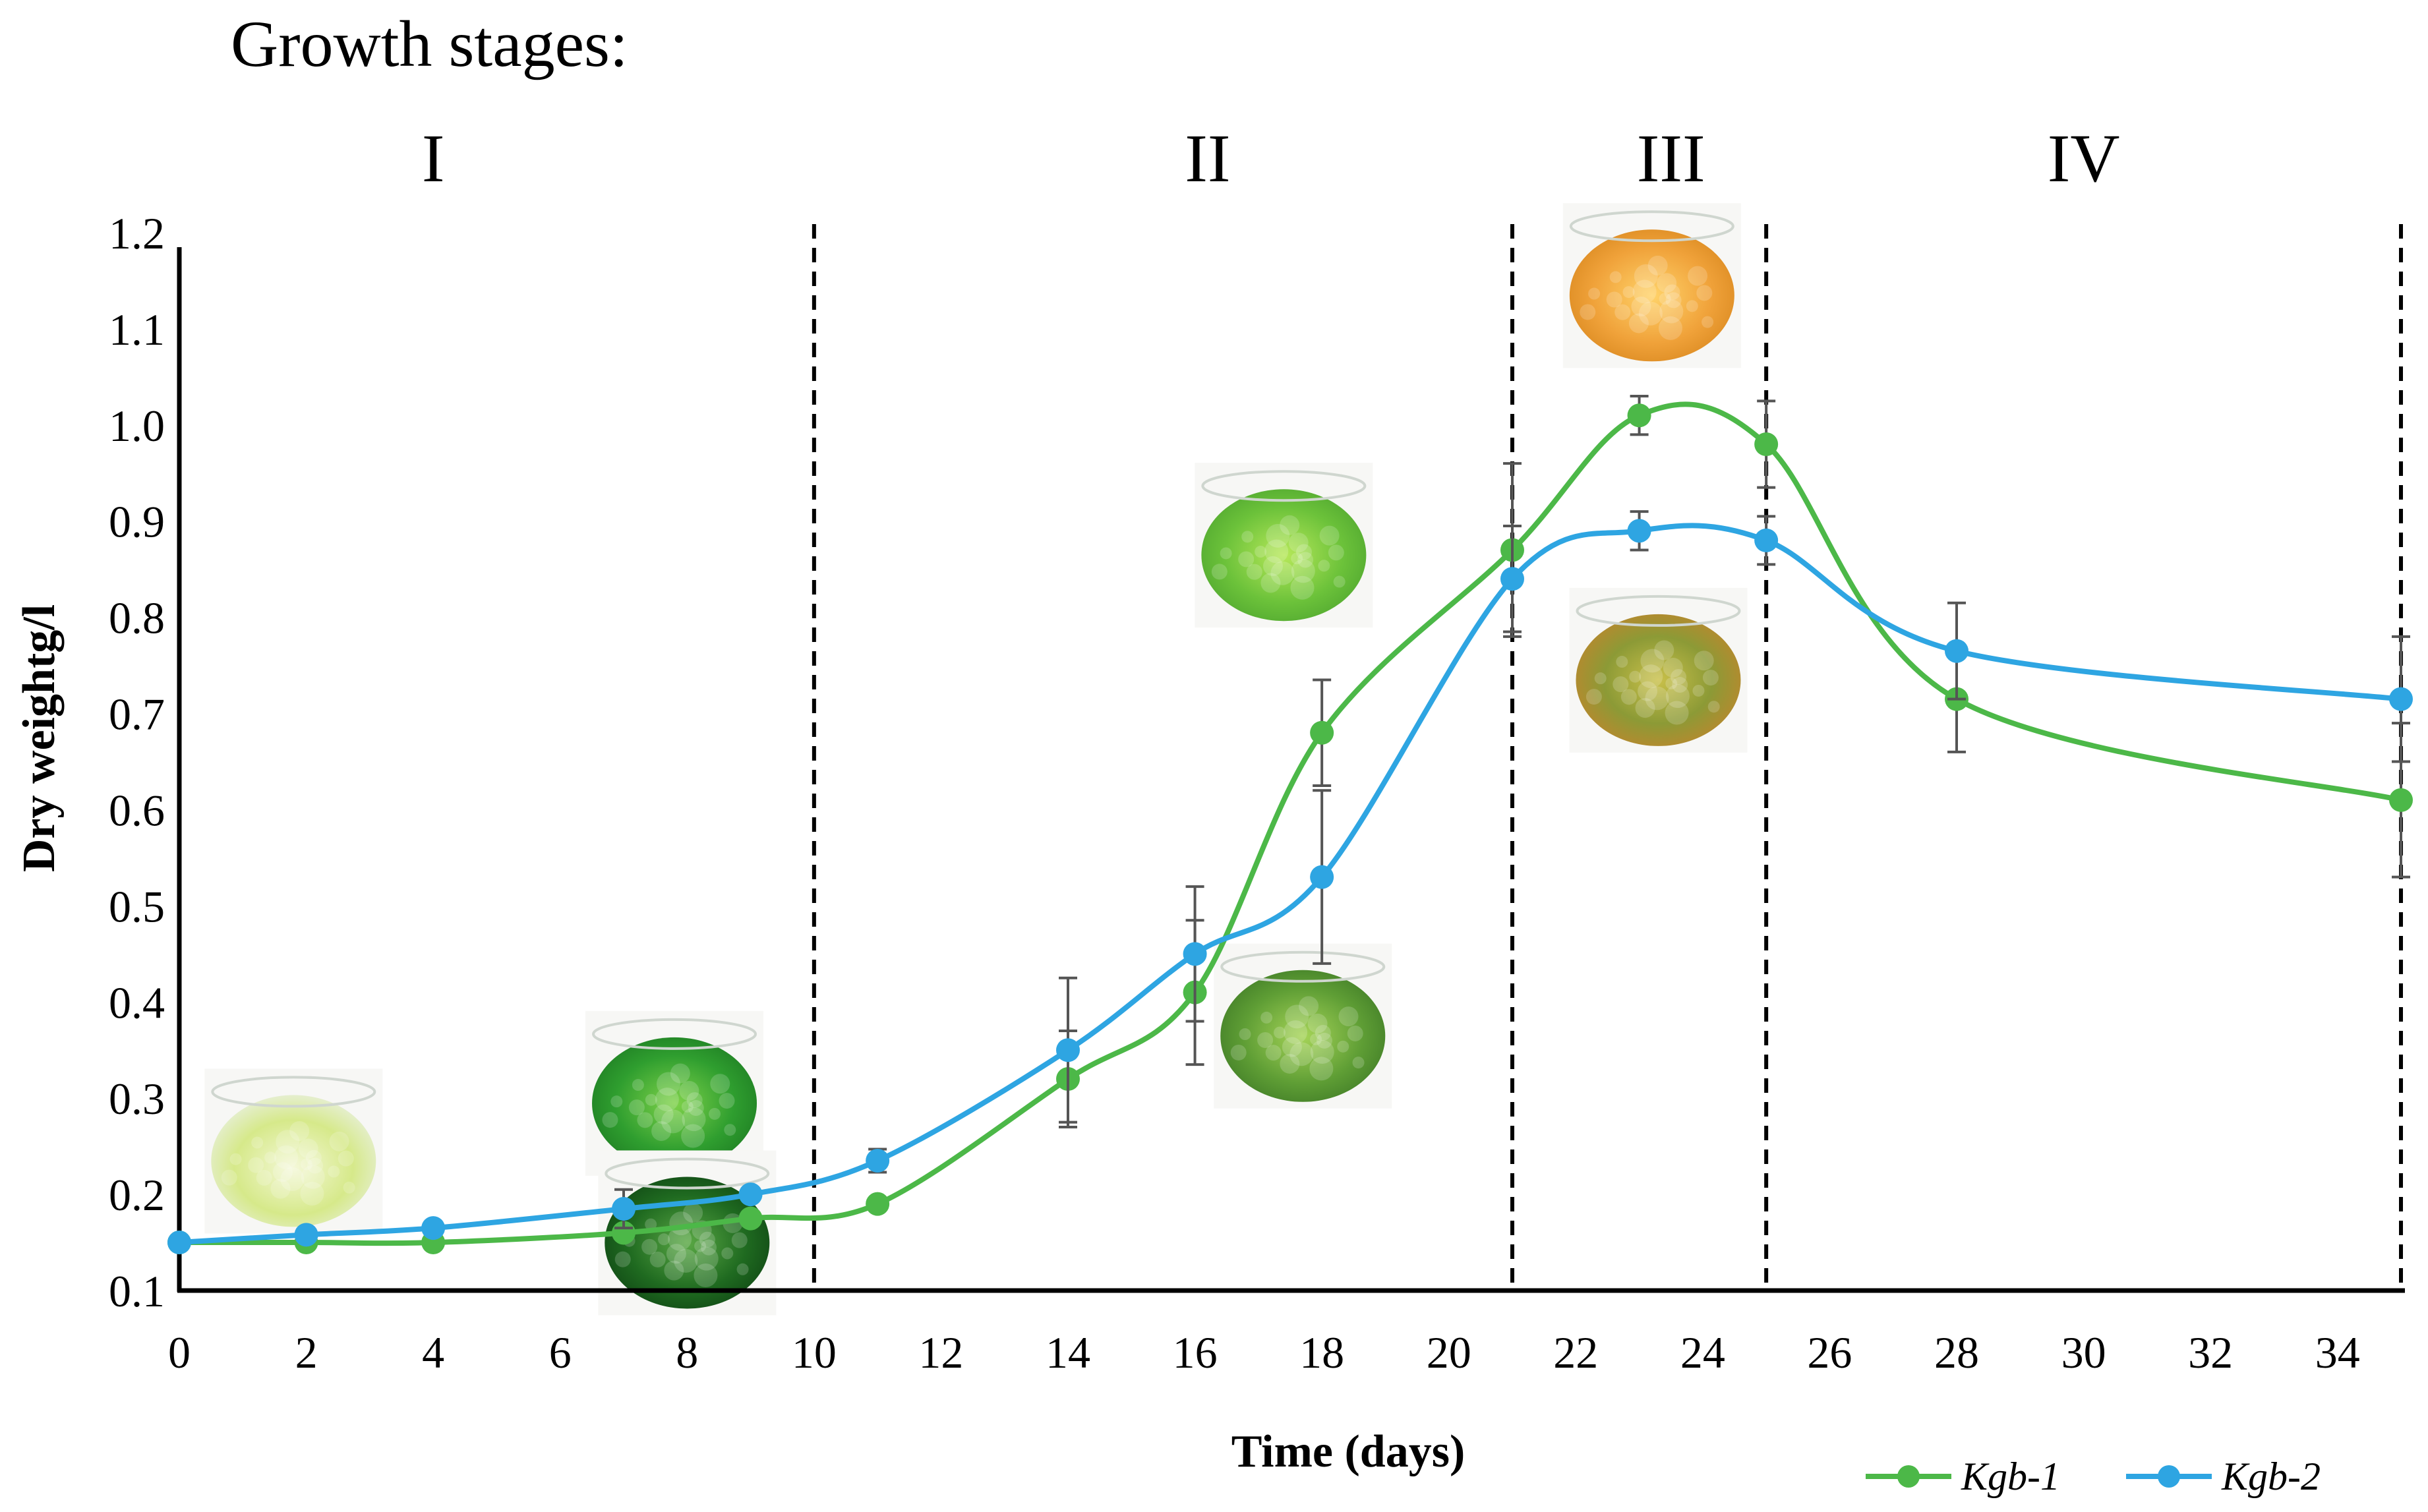 The image size is (2428, 1512). Describe the element at coordinates (1207, 158) in the screenshot. I see `stage-label-2: II` at that location.